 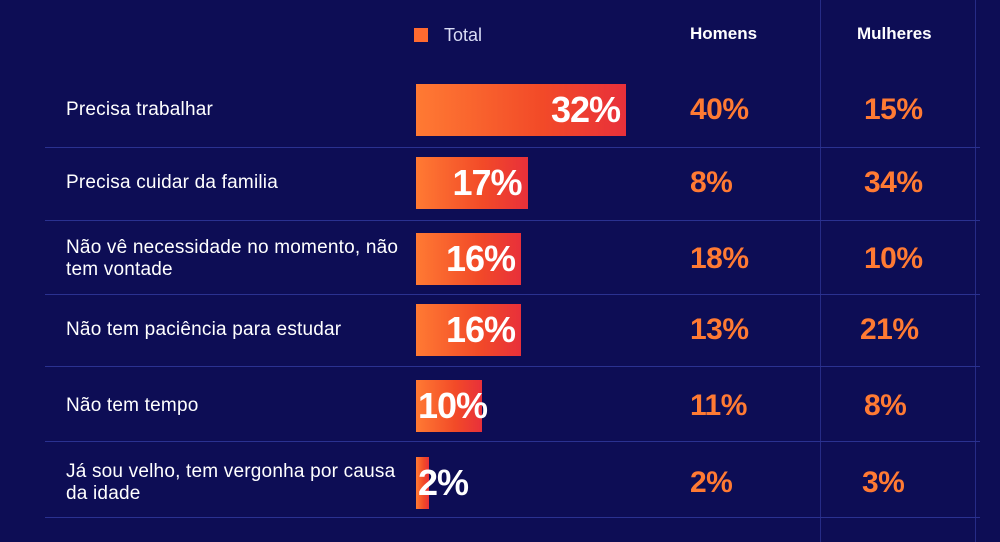 I want to click on legend: Total, so click(x=448, y=35).